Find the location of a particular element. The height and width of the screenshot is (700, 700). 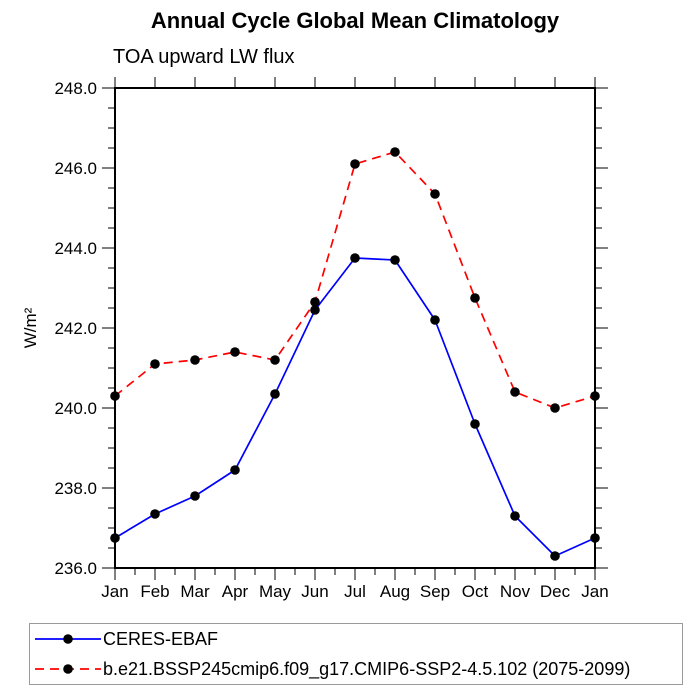

y-axis-tick-label: 246.0 is located at coordinates (75, 168).